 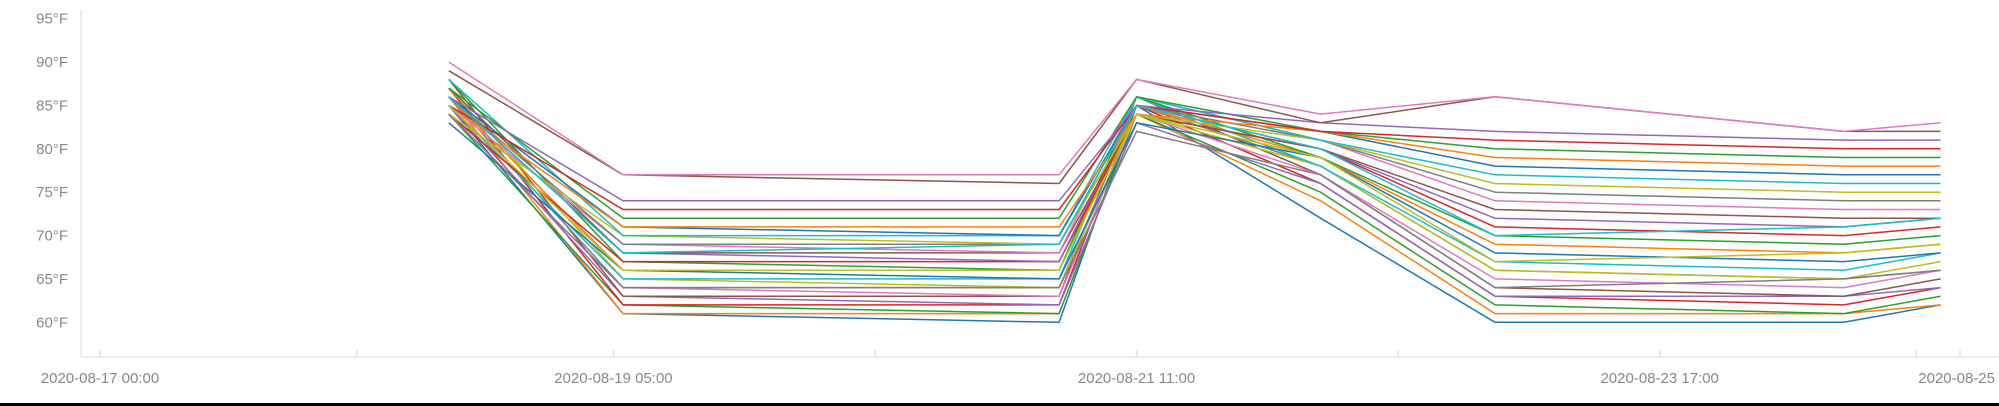 I want to click on y-axis-ticks: 60°F 65°F 70°F 75°F 80°F 85°F 90°F 95°F, so click(x=52, y=171).